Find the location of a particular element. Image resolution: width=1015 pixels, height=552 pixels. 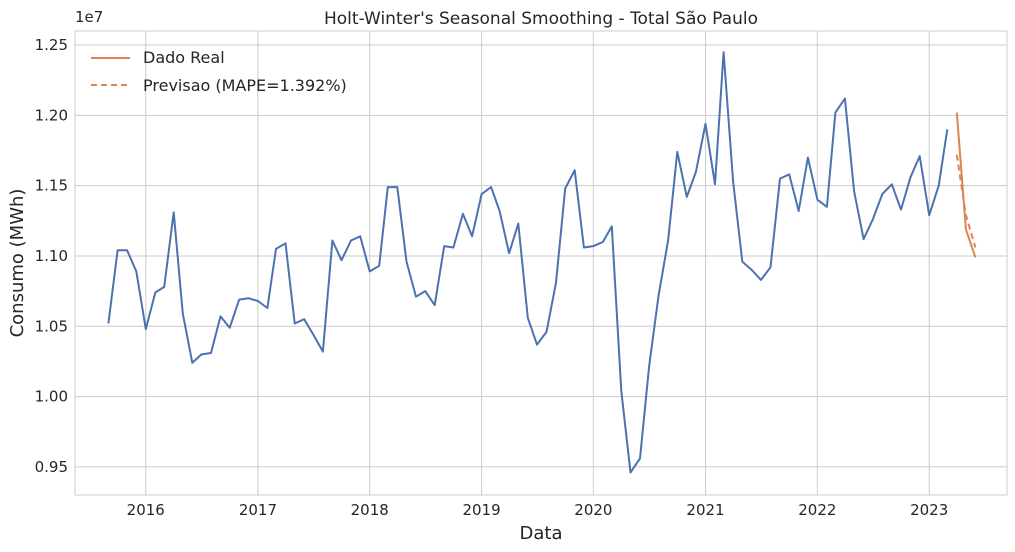

legend-label-dado-real: Dado Real is located at coordinates (184, 57).